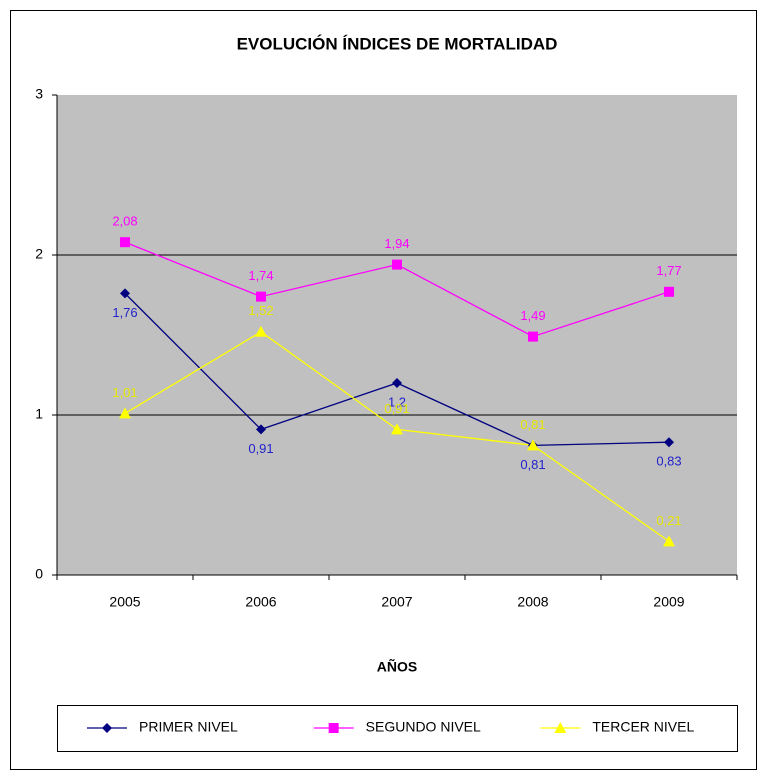 The image size is (768, 771). I want to click on data-label: 1,49, so click(532, 315).